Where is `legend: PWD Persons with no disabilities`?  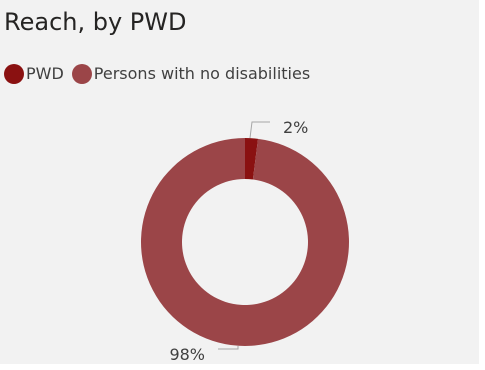
legend: PWD Persons with no disabilities is located at coordinates (161, 74).